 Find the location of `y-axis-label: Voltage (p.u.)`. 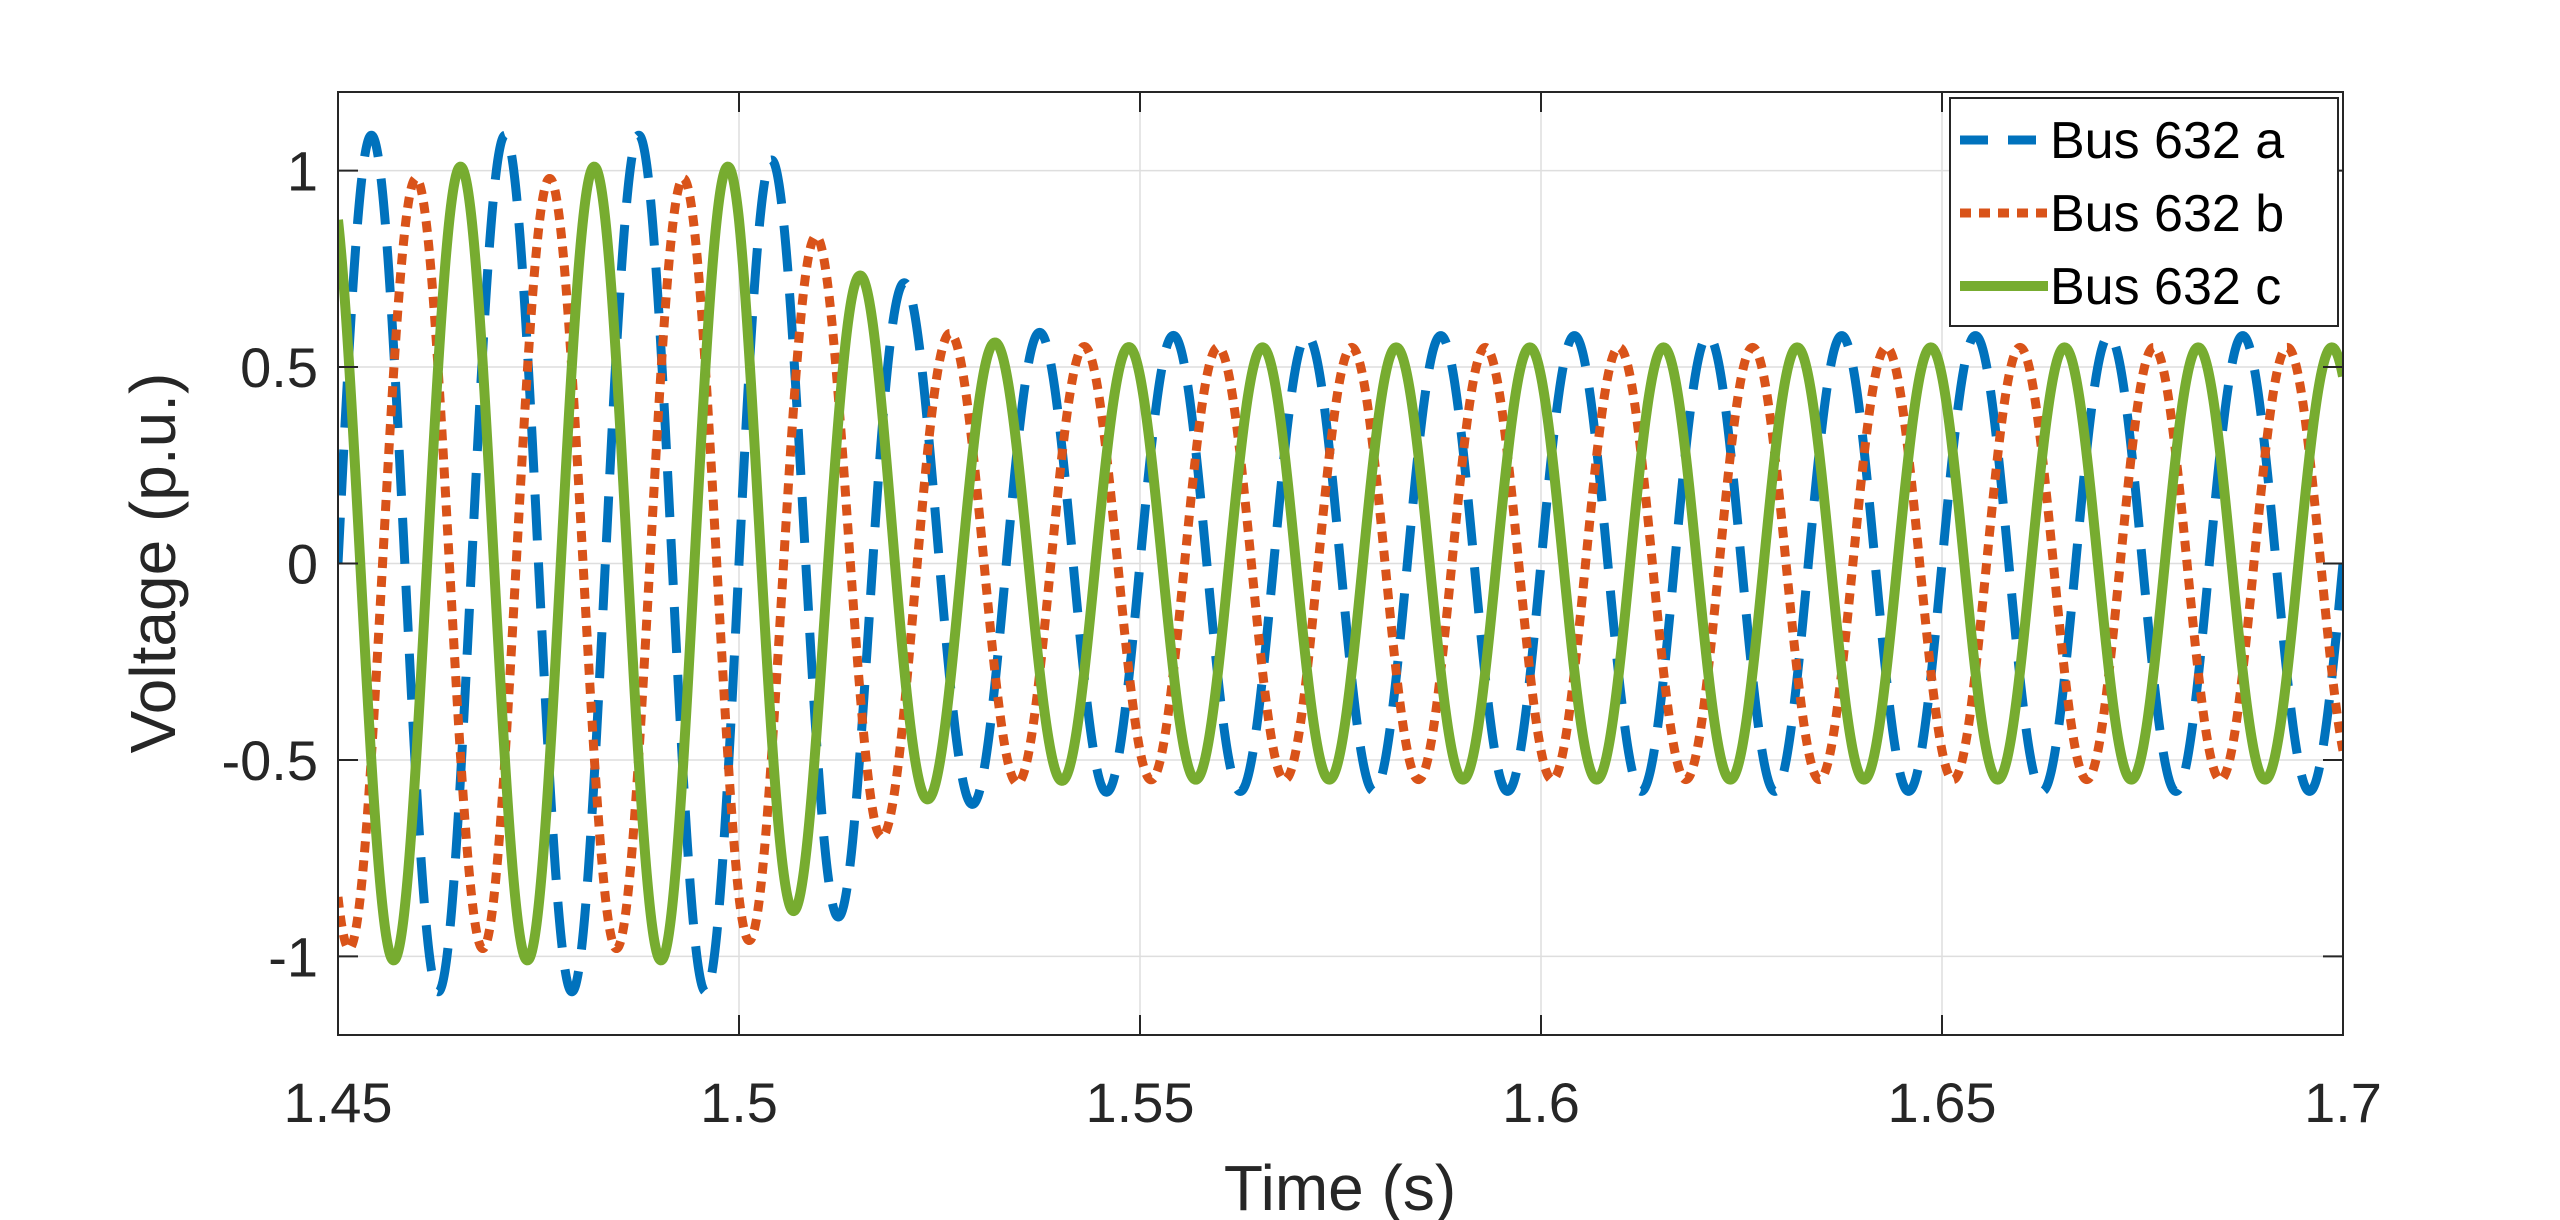

y-axis-label: Voltage (p.u.) is located at coordinates (153, 563).